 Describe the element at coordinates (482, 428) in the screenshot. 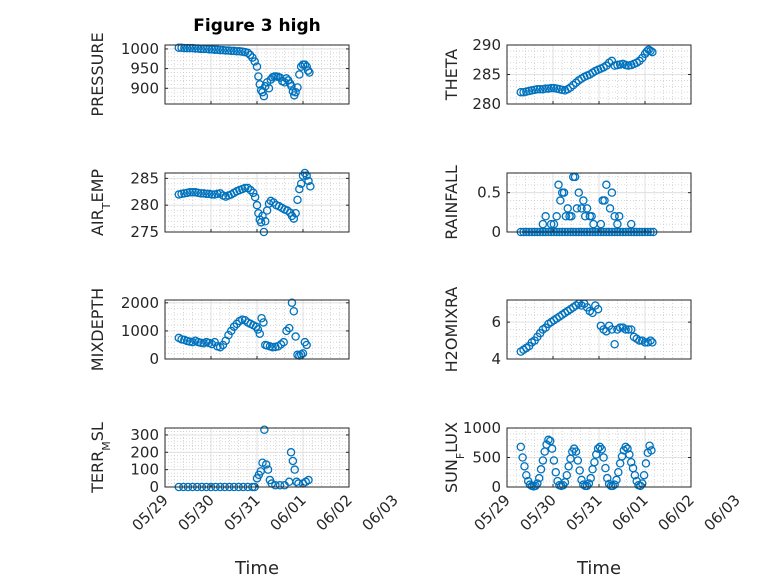

I see `y-tick-label: 1000` at that location.